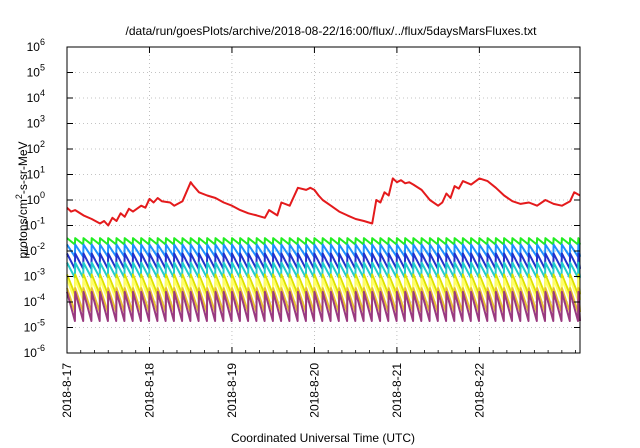 The width and height of the screenshot is (640, 448). I want to click on y-axis-title: protons/cm2-s-sr-MeV, so click(22, 199).